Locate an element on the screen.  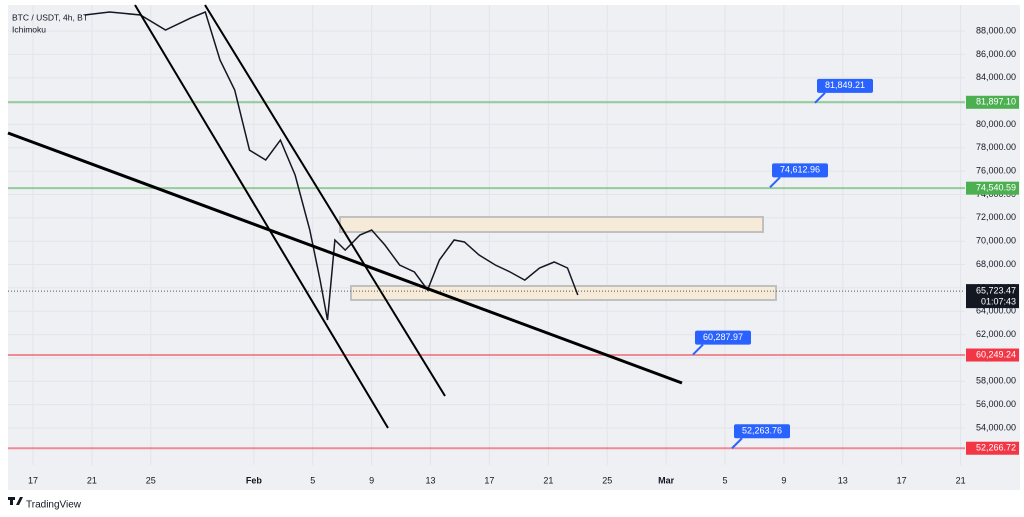
y-tick-label: 72,000.00 is located at coordinates (996, 217).